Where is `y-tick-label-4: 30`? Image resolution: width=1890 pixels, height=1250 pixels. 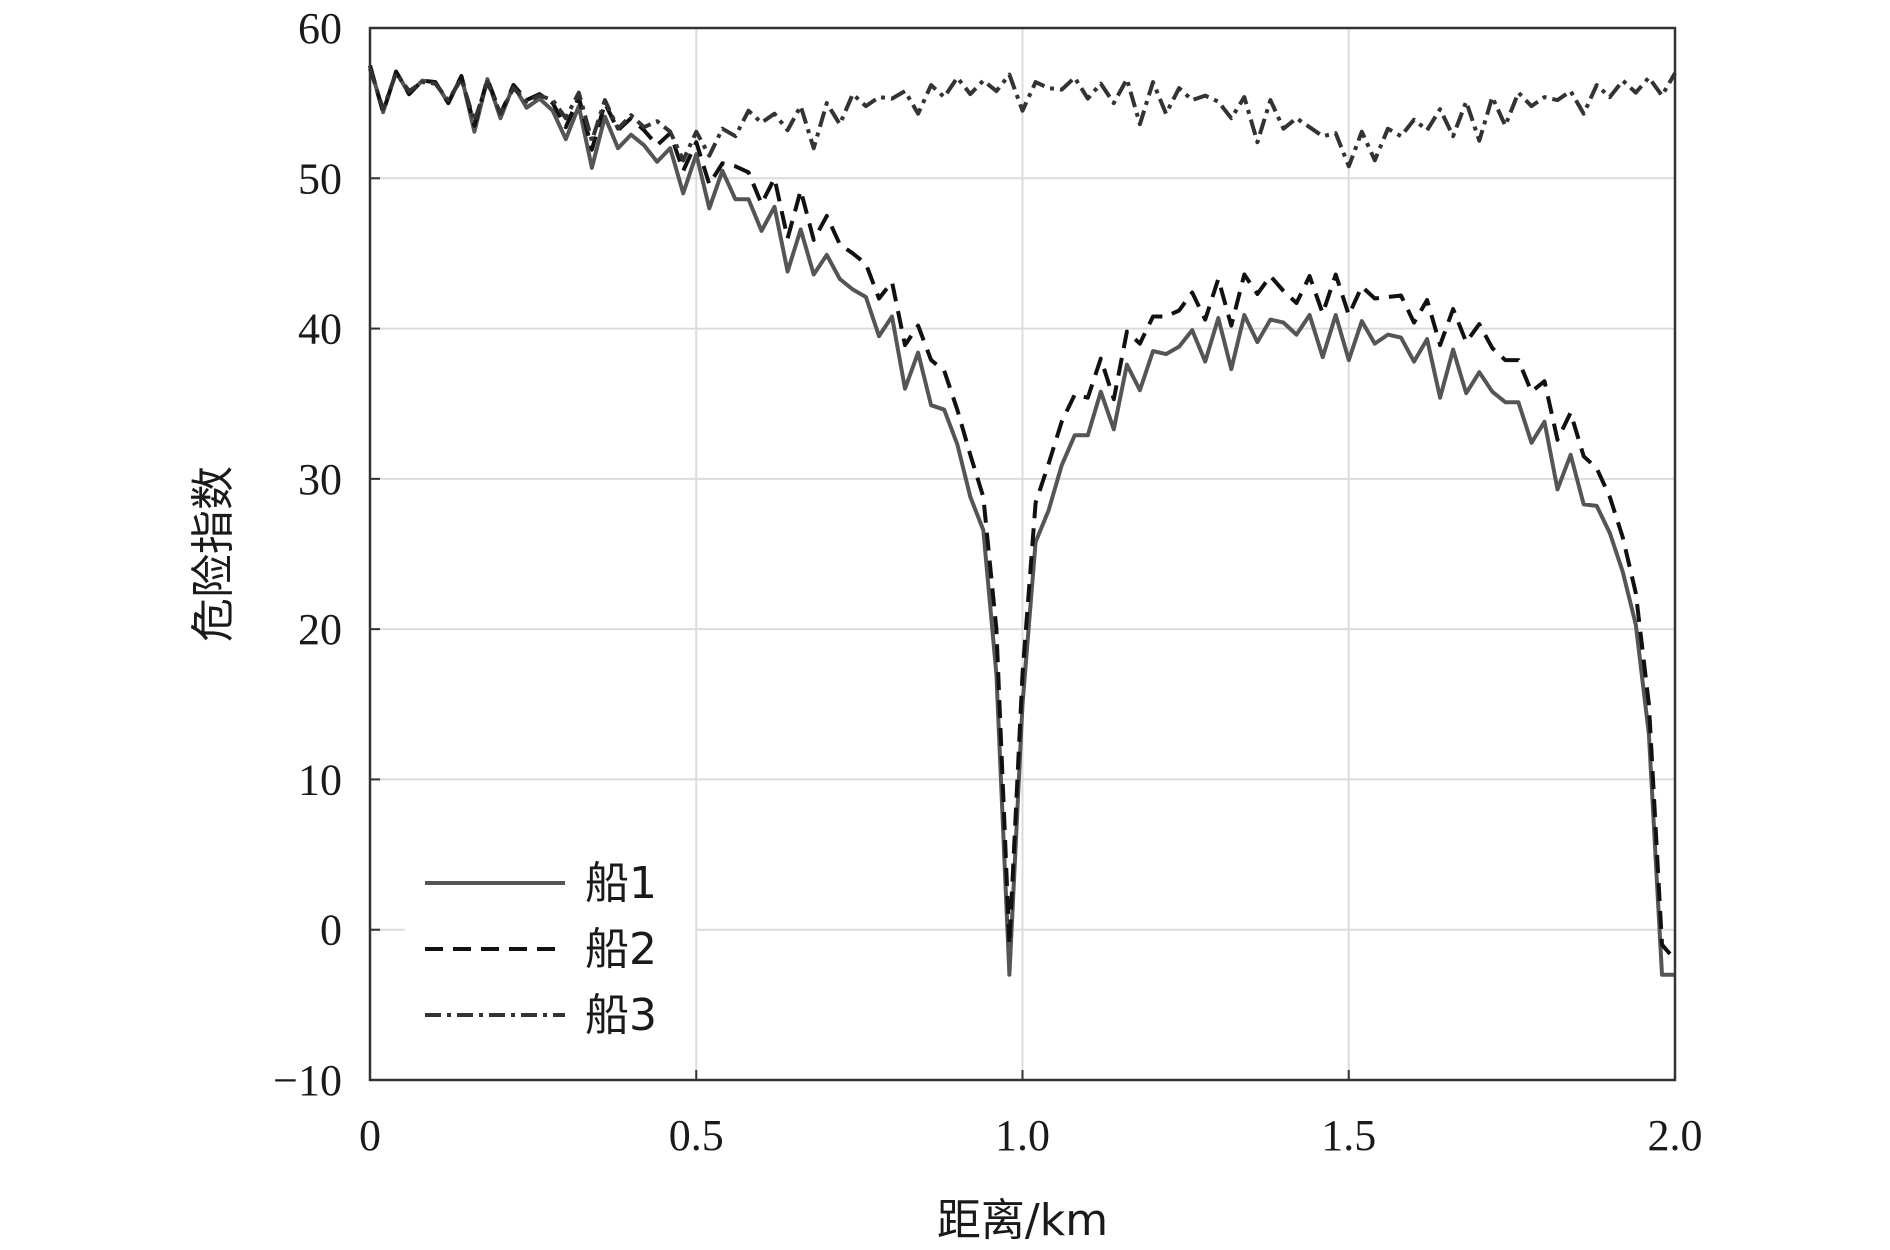
y-tick-label-4: 30 is located at coordinates (320, 479).